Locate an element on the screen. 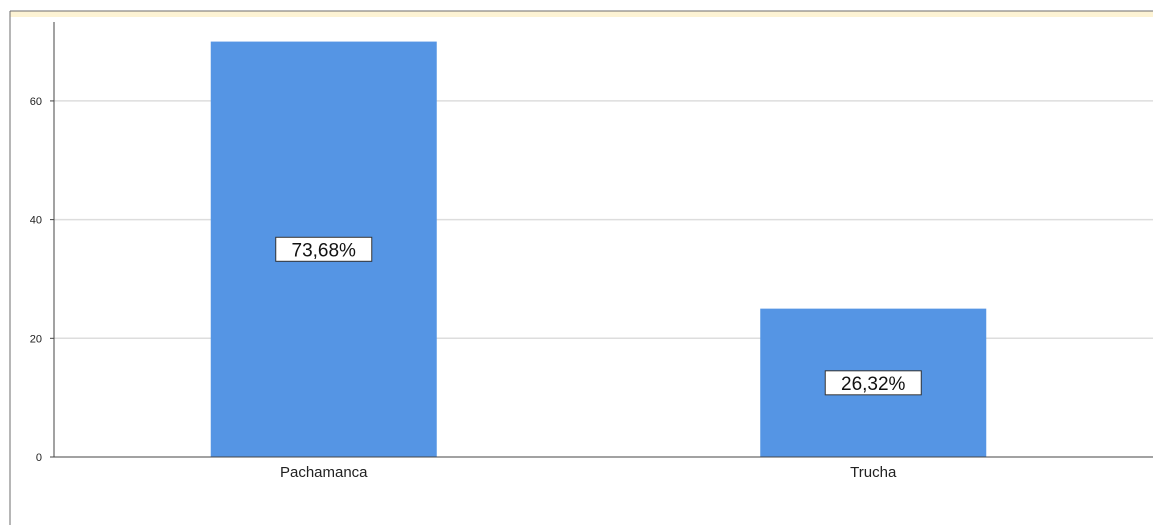  data-label-text: 73,68% is located at coordinates (324, 250).